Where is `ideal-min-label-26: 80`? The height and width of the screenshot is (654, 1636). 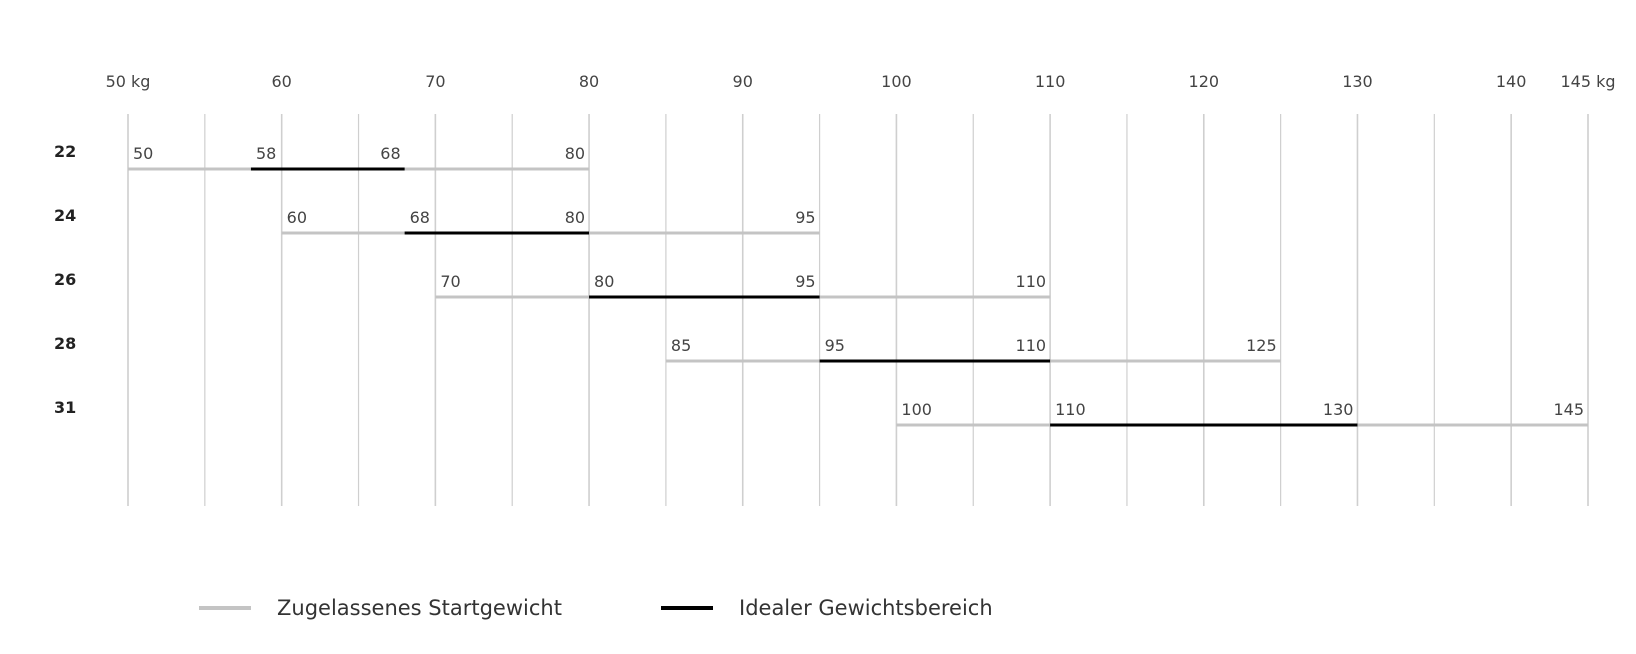
ideal-min-label-26: 80 is located at coordinates (604, 281).